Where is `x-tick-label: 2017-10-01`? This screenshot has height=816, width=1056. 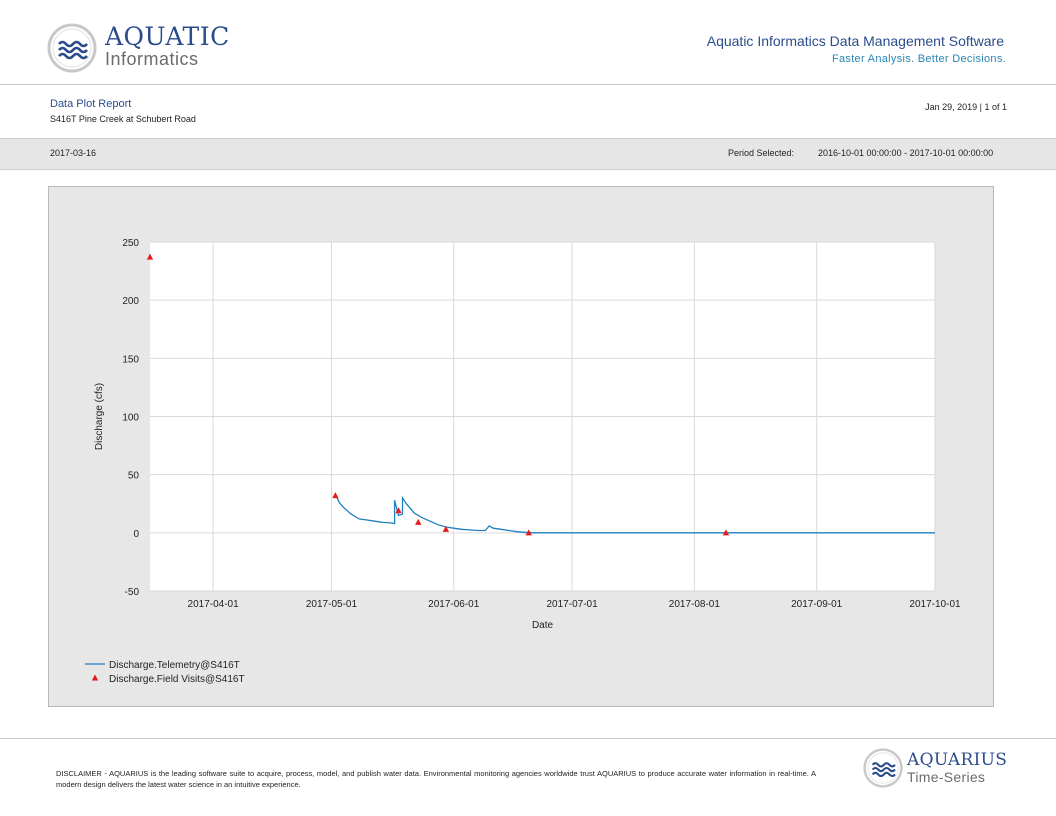
x-tick-label: 2017-10-01 is located at coordinates (935, 604).